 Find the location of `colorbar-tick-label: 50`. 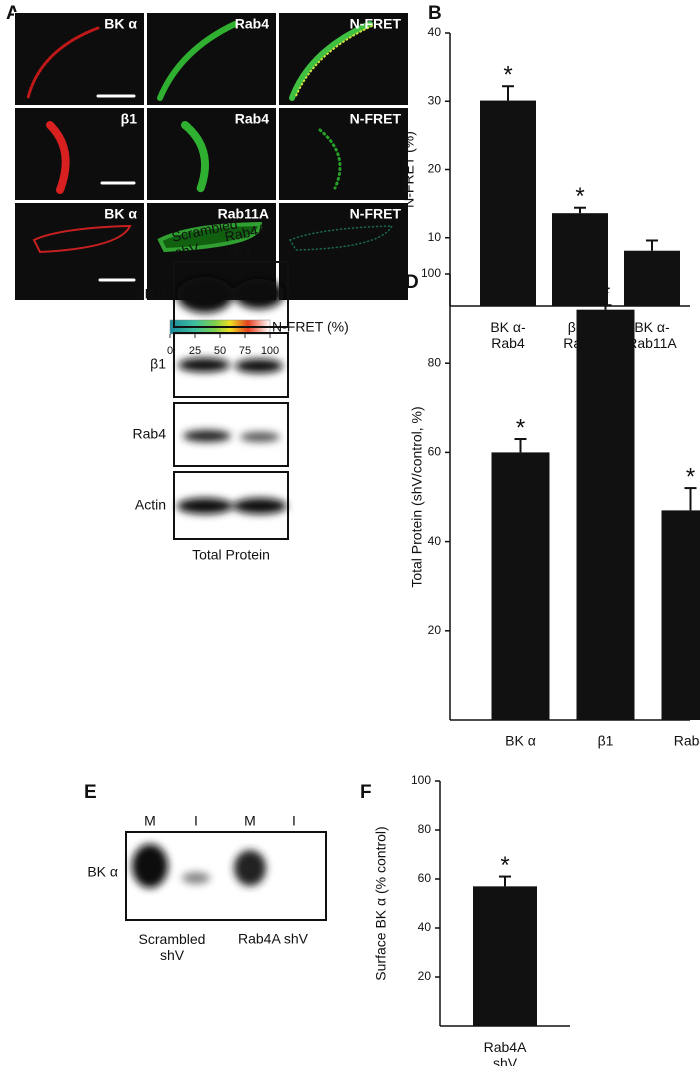

colorbar-tick-label: 50 is located at coordinates (220, 351).